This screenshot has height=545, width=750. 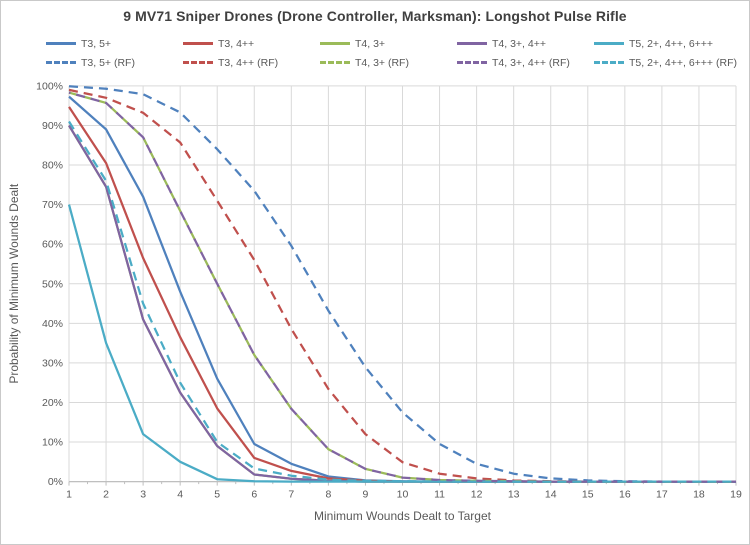 What do you see at coordinates (52, 245) in the screenshot?
I see `y-tick-label: 60%` at bounding box center [52, 245].